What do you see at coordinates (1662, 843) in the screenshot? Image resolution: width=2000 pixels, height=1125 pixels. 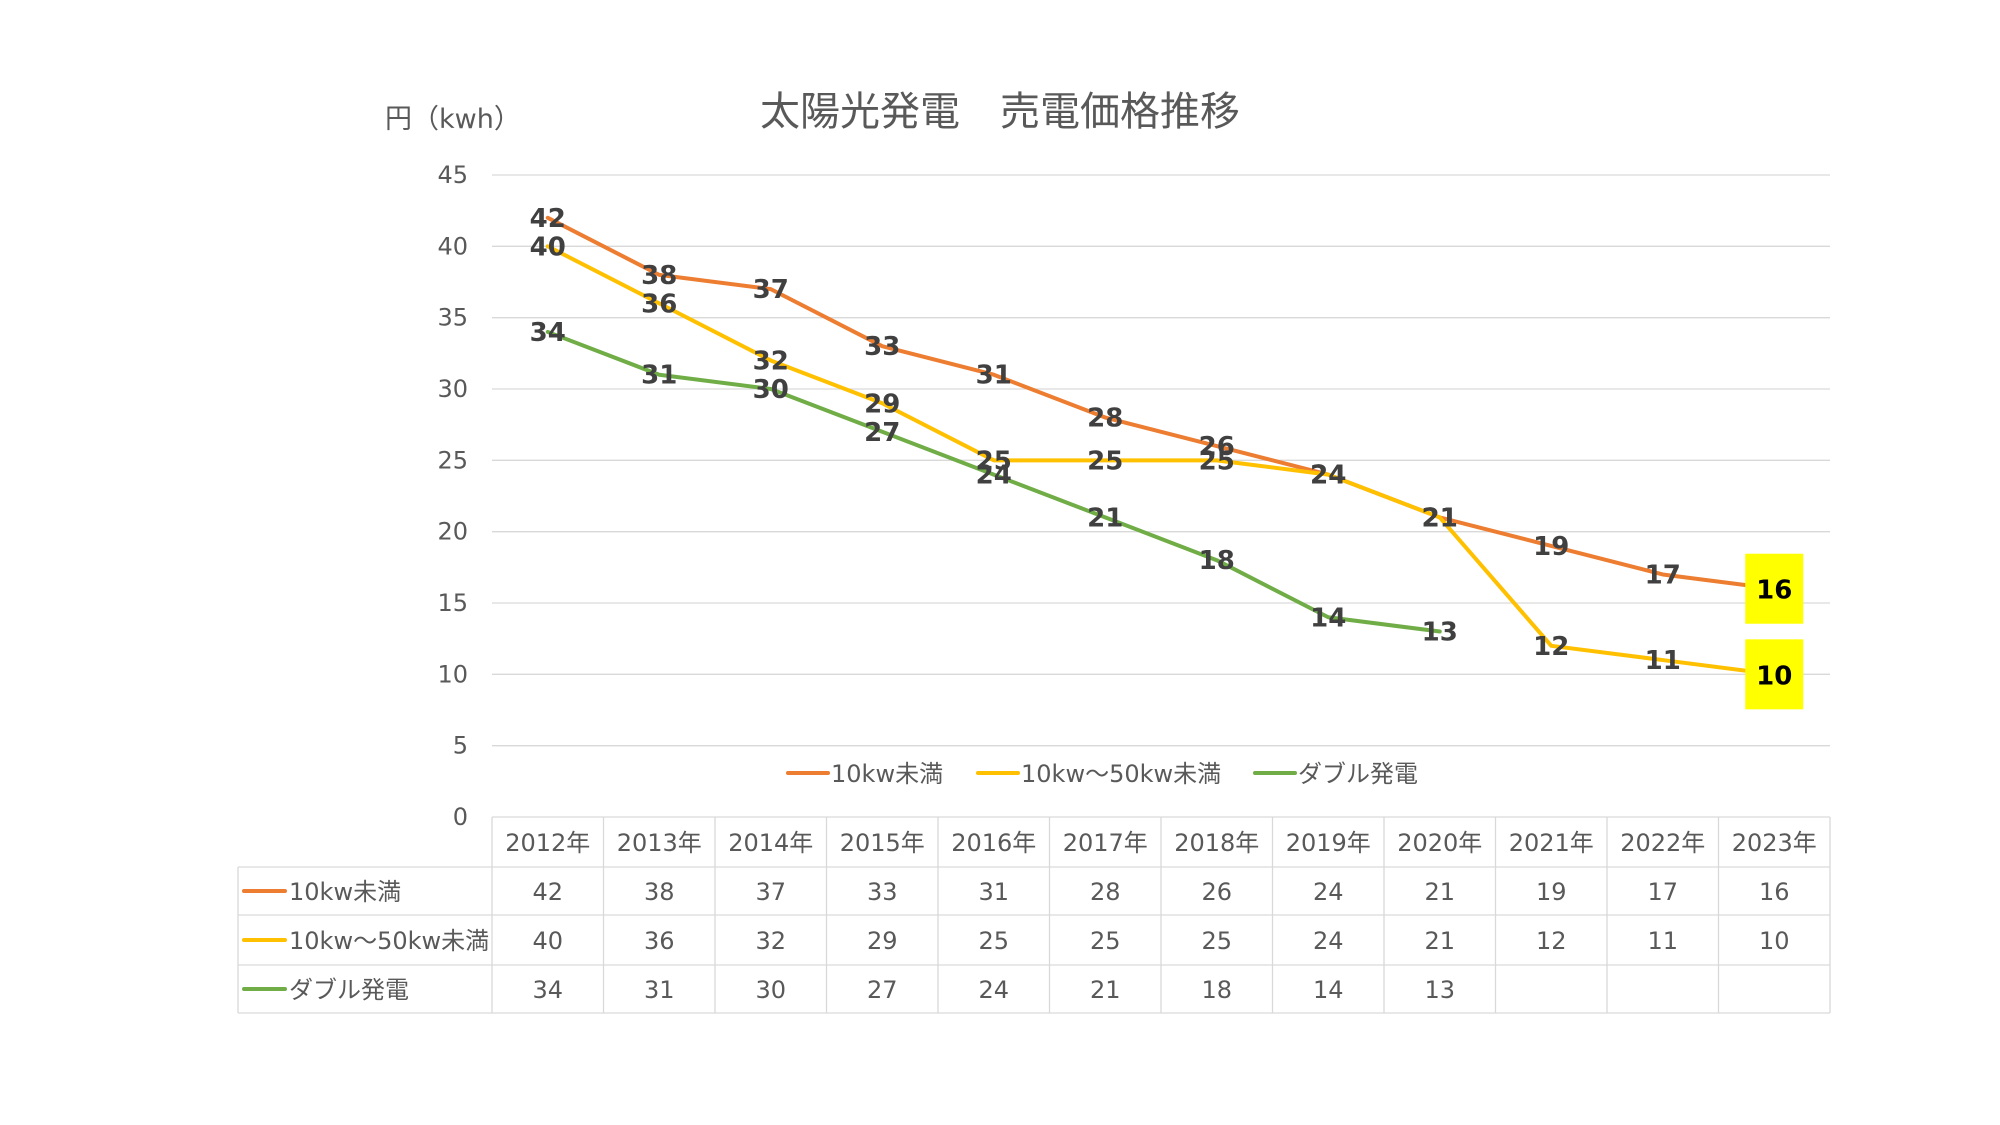 I see `x-category-label: 2022年` at bounding box center [1662, 843].